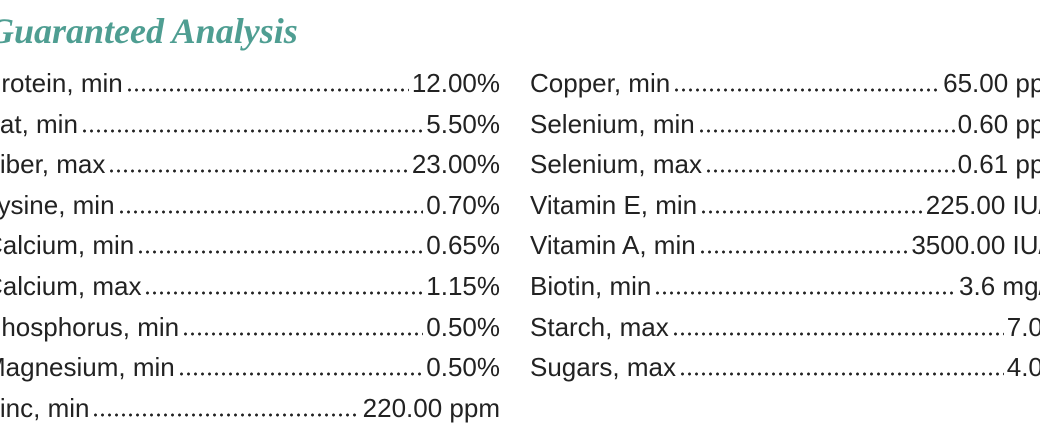 This screenshot has width=1040, height=443. What do you see at coordinates (785, 250) in the screenshot?
I see `analysis-row: Vitamin A, min 3500.00 IU/lb` at bounding box center [785, 250].